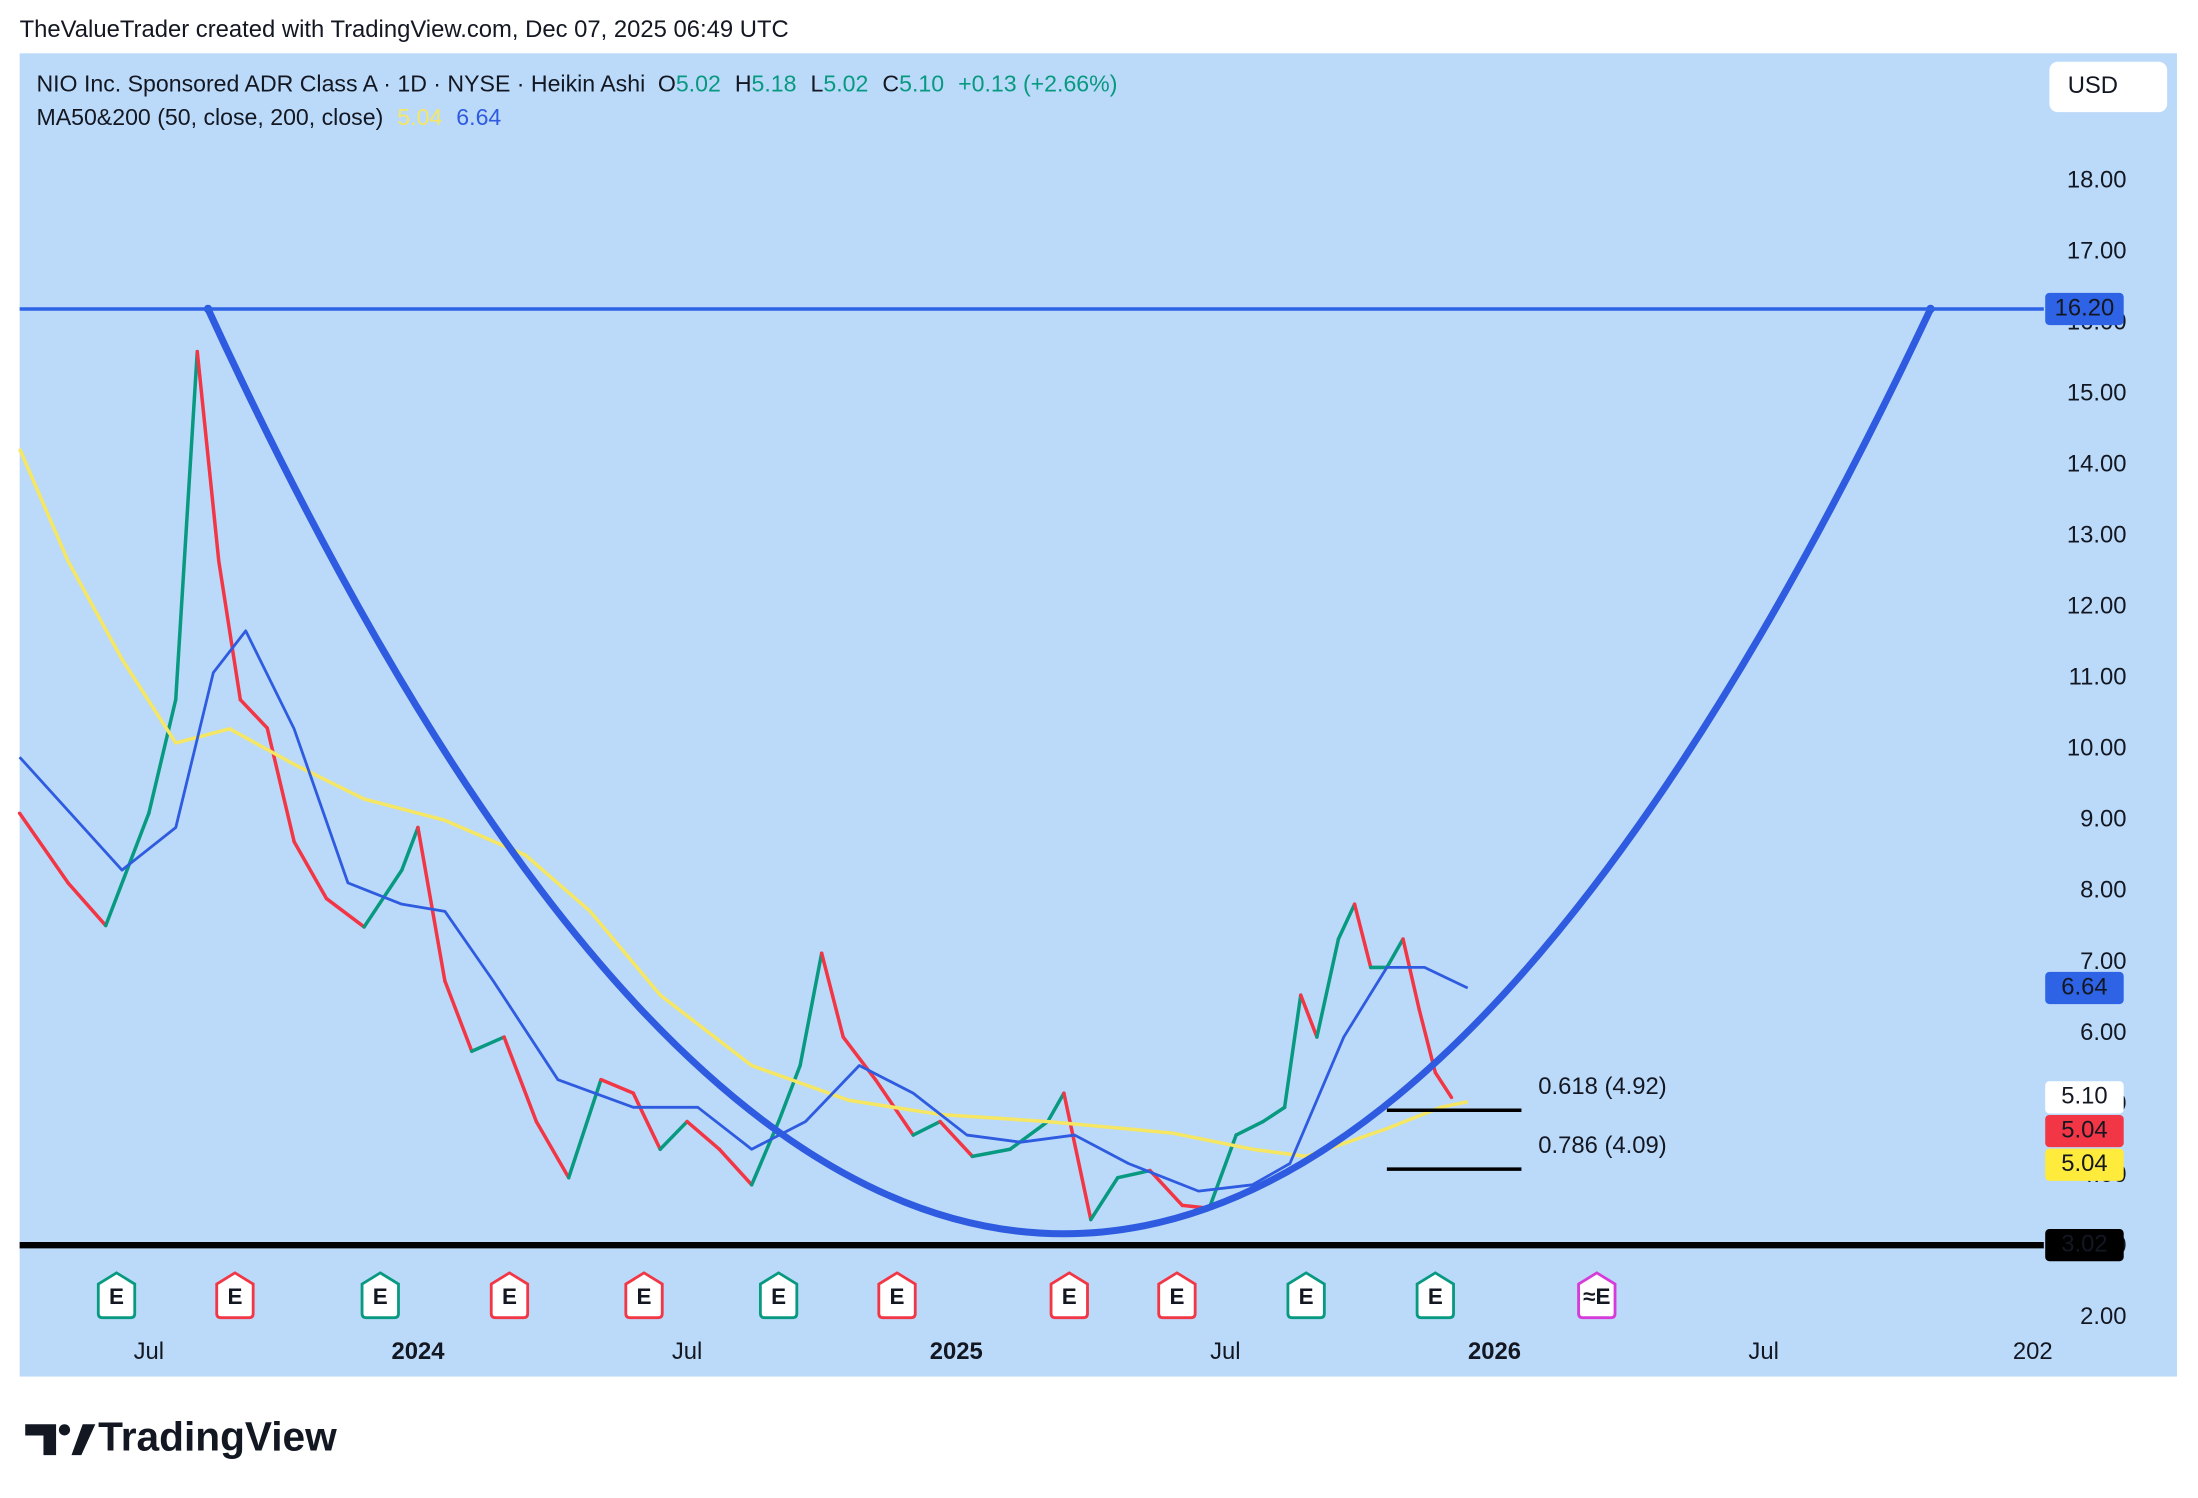 Image resolution: width=2198 pixels, height=1498 pixels. I want to click on price-badge-label: 3.02, so click(2084, 1243).